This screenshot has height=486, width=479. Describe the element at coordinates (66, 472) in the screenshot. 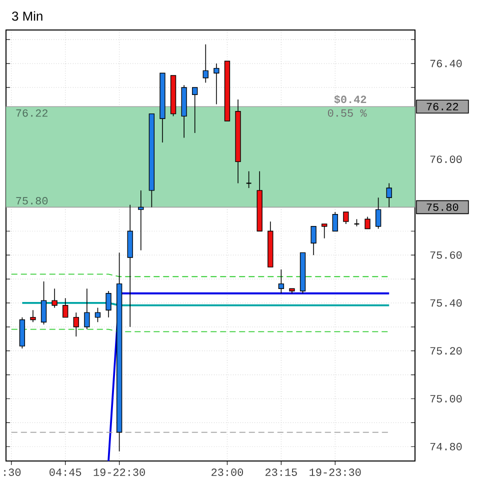

I see `x-tick-label: 04:45` at that location.